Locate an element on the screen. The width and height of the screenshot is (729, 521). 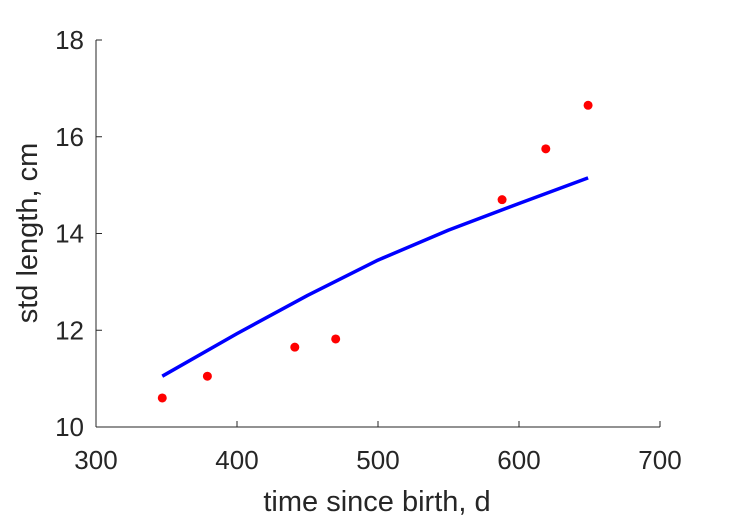
y-axis-label: std length, cm is located at coordinates (28, 233).